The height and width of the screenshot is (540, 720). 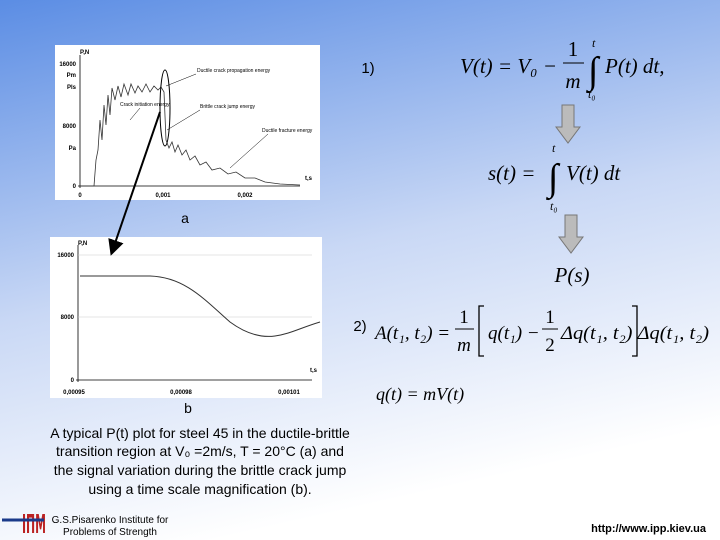 What do you see at coordinates (287, 131) in the screenshot?
I see `annotation: Ductile fracture energy` at bounding box center [287, 131].